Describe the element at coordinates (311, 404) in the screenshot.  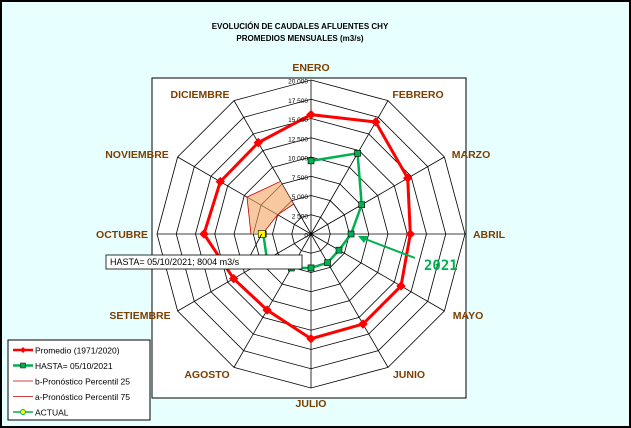
I see `category-label: JULIO` at that location.